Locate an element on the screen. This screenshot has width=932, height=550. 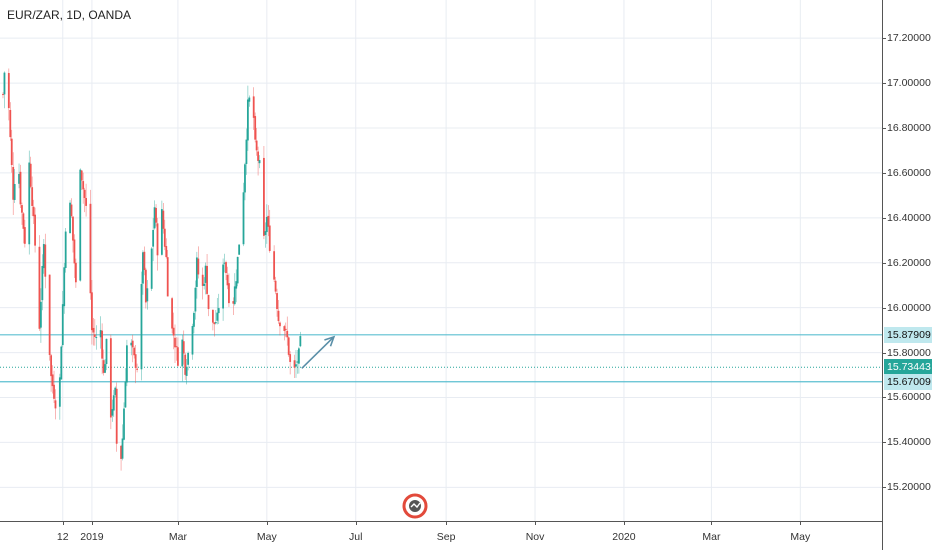
price-tick-label: 15.40000 is located at coordinates (909, 442).